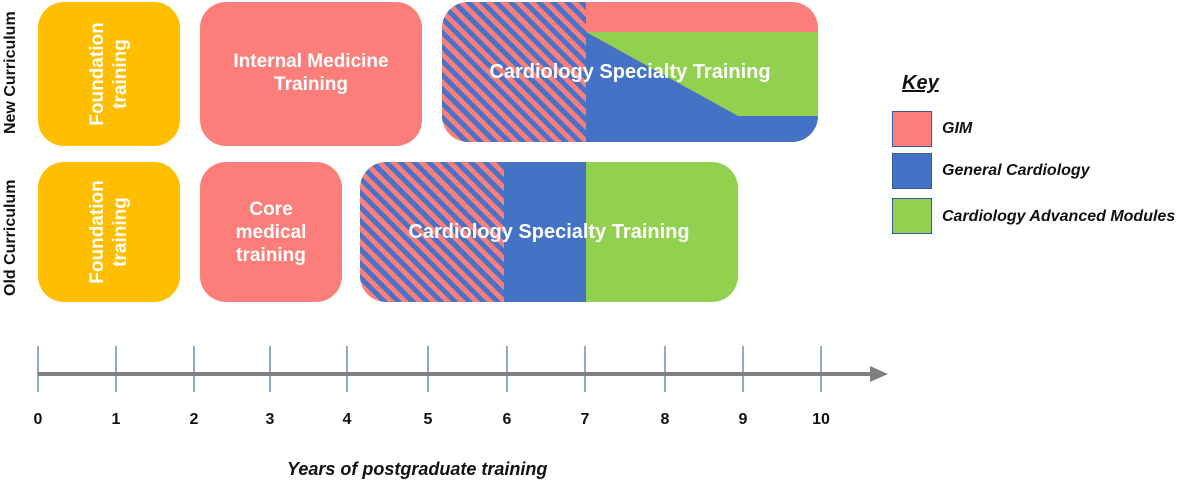  I want to click on new-specialty-advanced-segment, so click(702, 74).